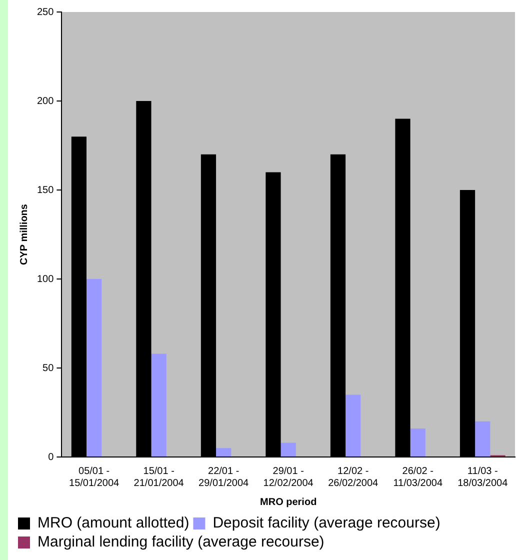 The height and width of the screenshot is (560, 521). What do you see at coordinates (45, 12) in the screenshot?
I see `y-tick-label: 250` at bounding box center [45, 12].